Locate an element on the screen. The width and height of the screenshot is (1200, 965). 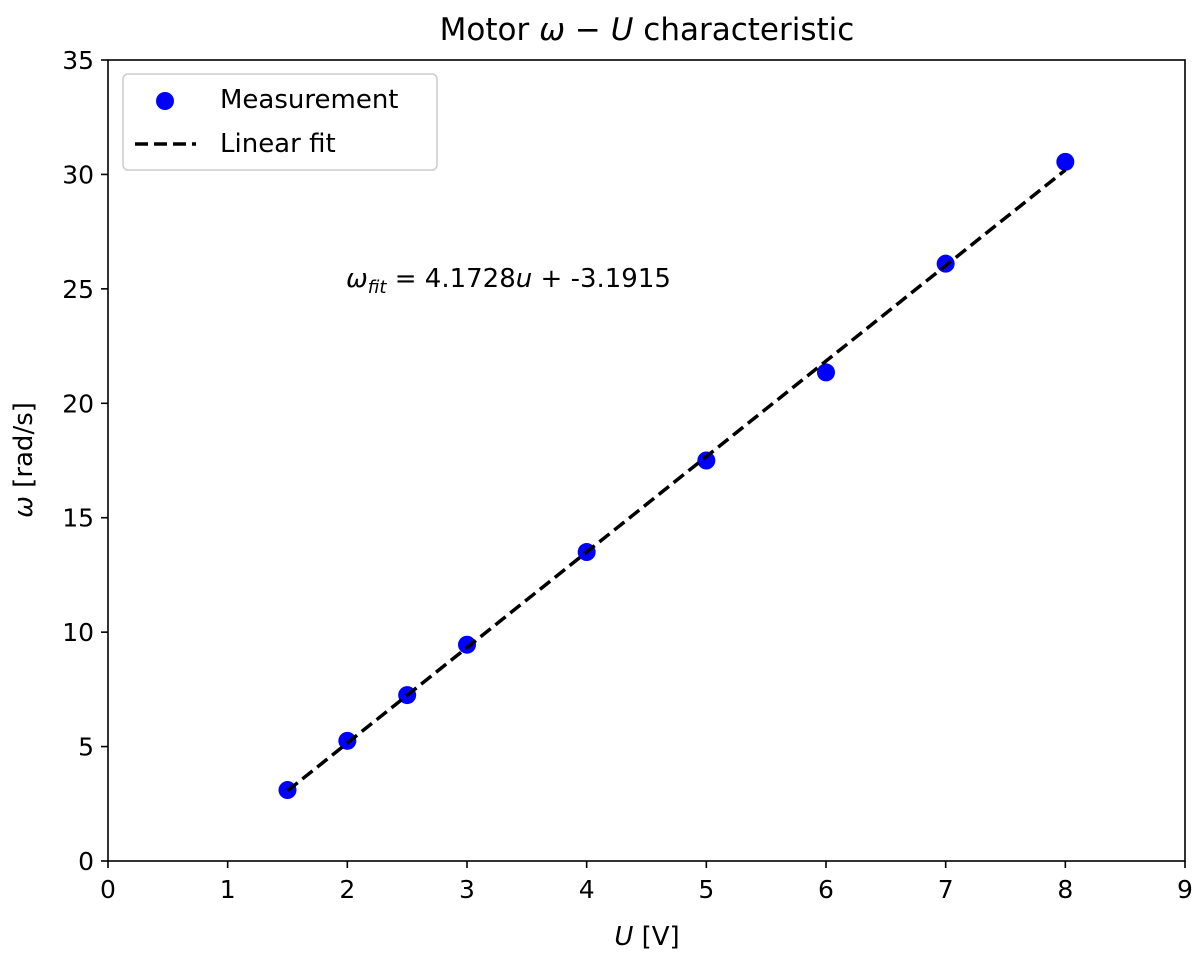
y-axis: 0 5 10 15 20 25 30 35 is located at coordinates (85, 461).